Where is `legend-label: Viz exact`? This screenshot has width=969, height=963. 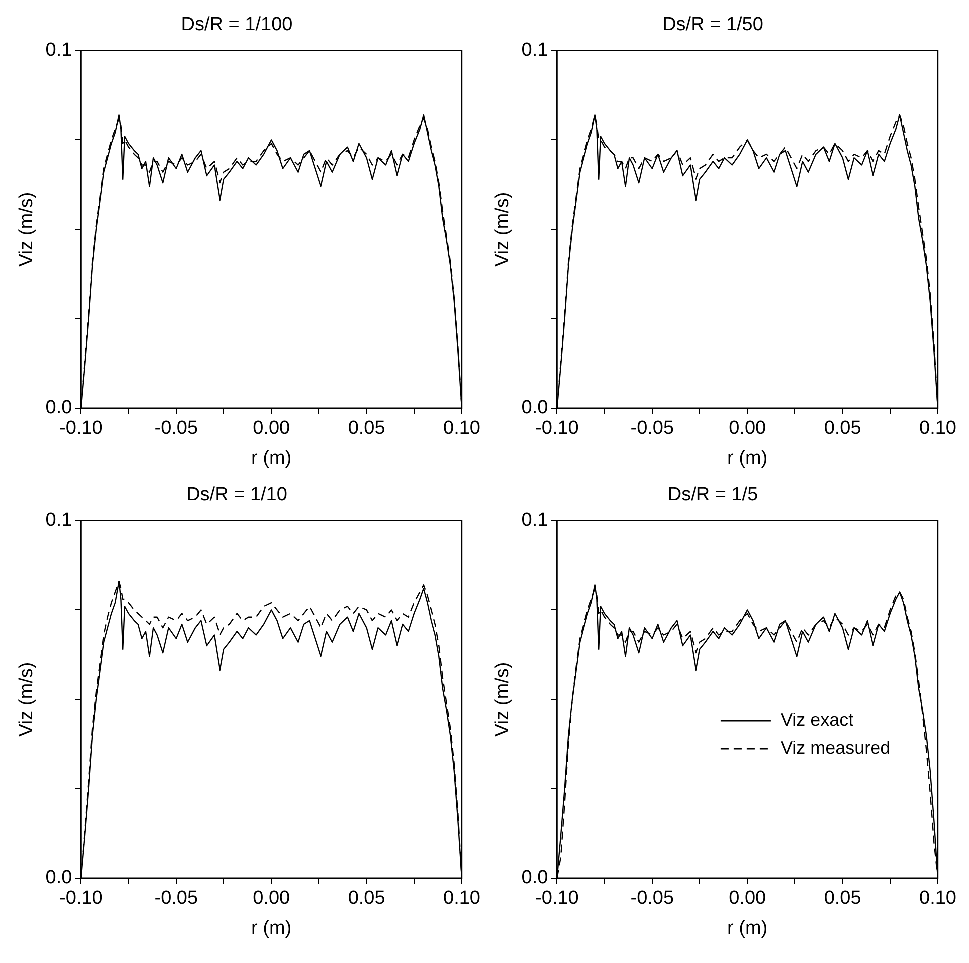
legend-label: Viz exact is located at coordinates (817, 720).